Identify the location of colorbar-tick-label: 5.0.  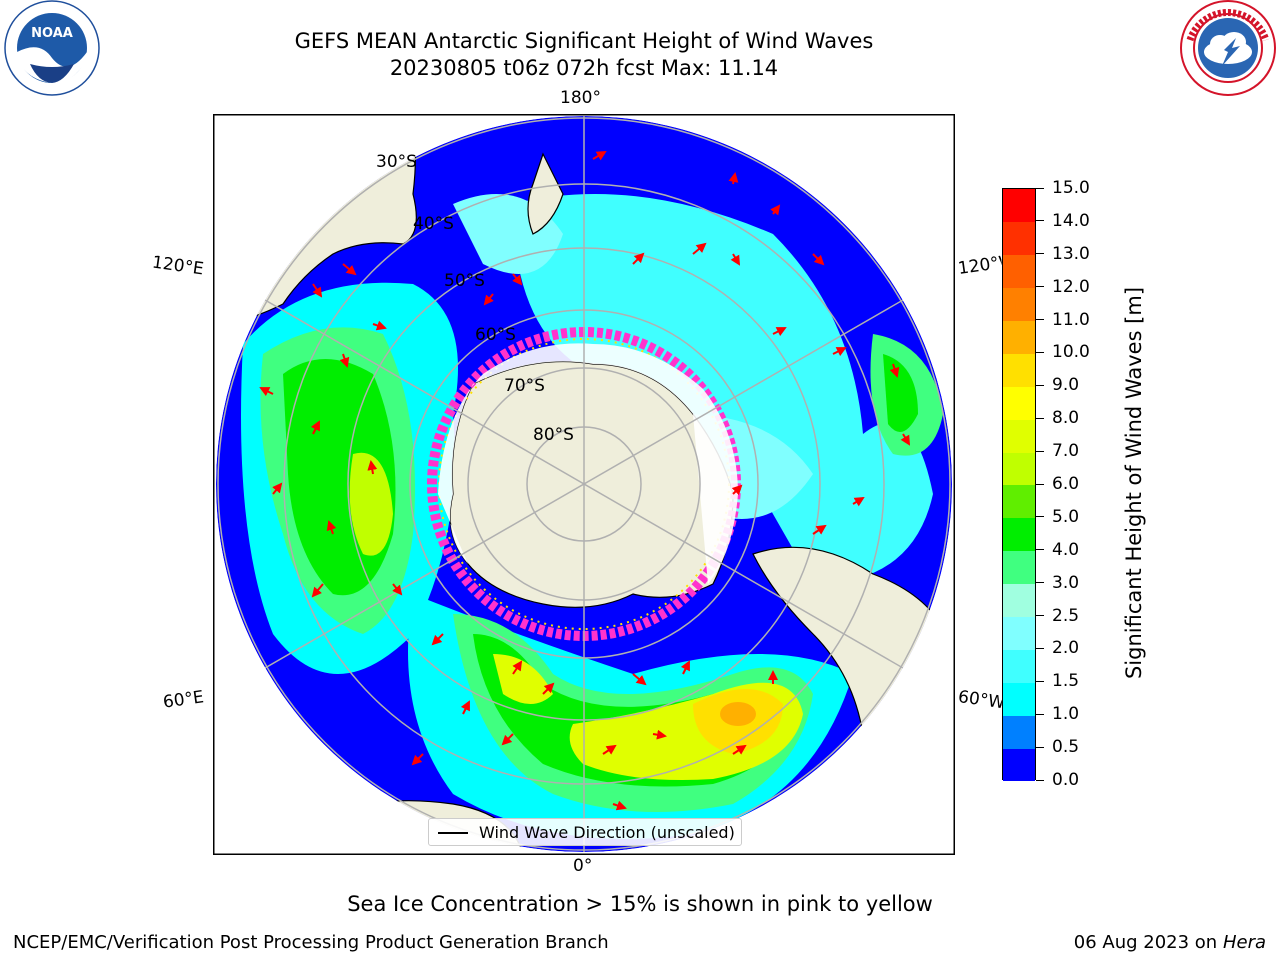
(1066, 516).